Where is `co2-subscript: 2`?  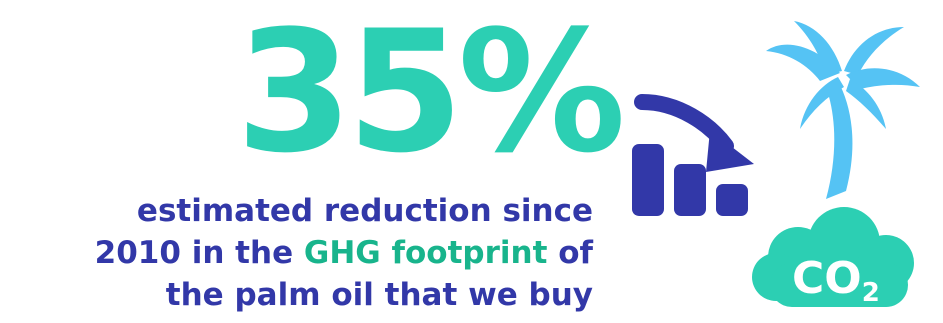 co2-subscript: 2 is located at coordinates (871, 293).